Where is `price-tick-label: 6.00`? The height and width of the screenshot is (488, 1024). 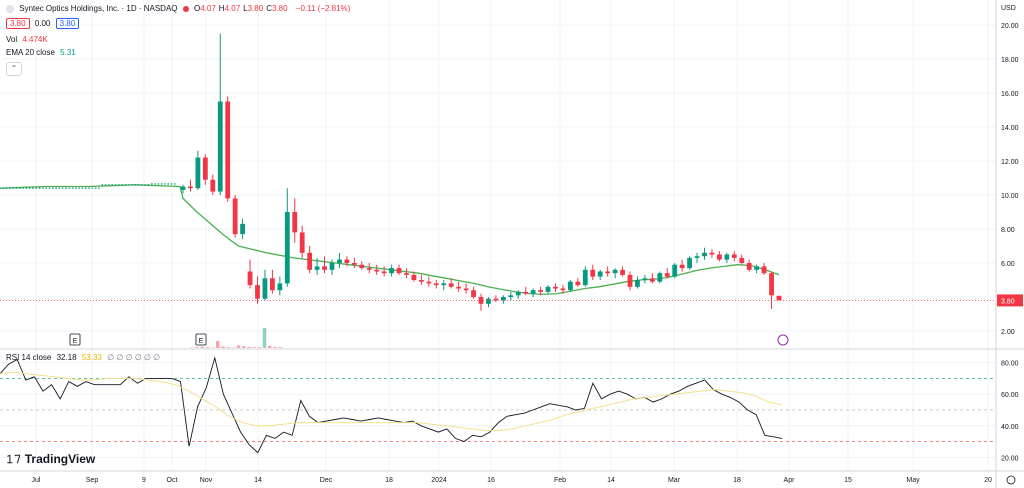
price-tick-label: 6.00 is located at coordinates (1008, 264).